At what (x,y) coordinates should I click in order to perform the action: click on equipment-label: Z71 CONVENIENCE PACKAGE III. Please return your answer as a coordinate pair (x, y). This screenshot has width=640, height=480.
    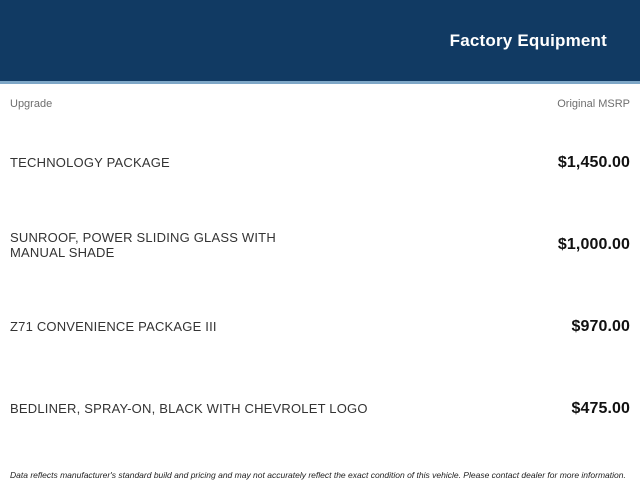
    Looking at the image, I should click on (113, 327).